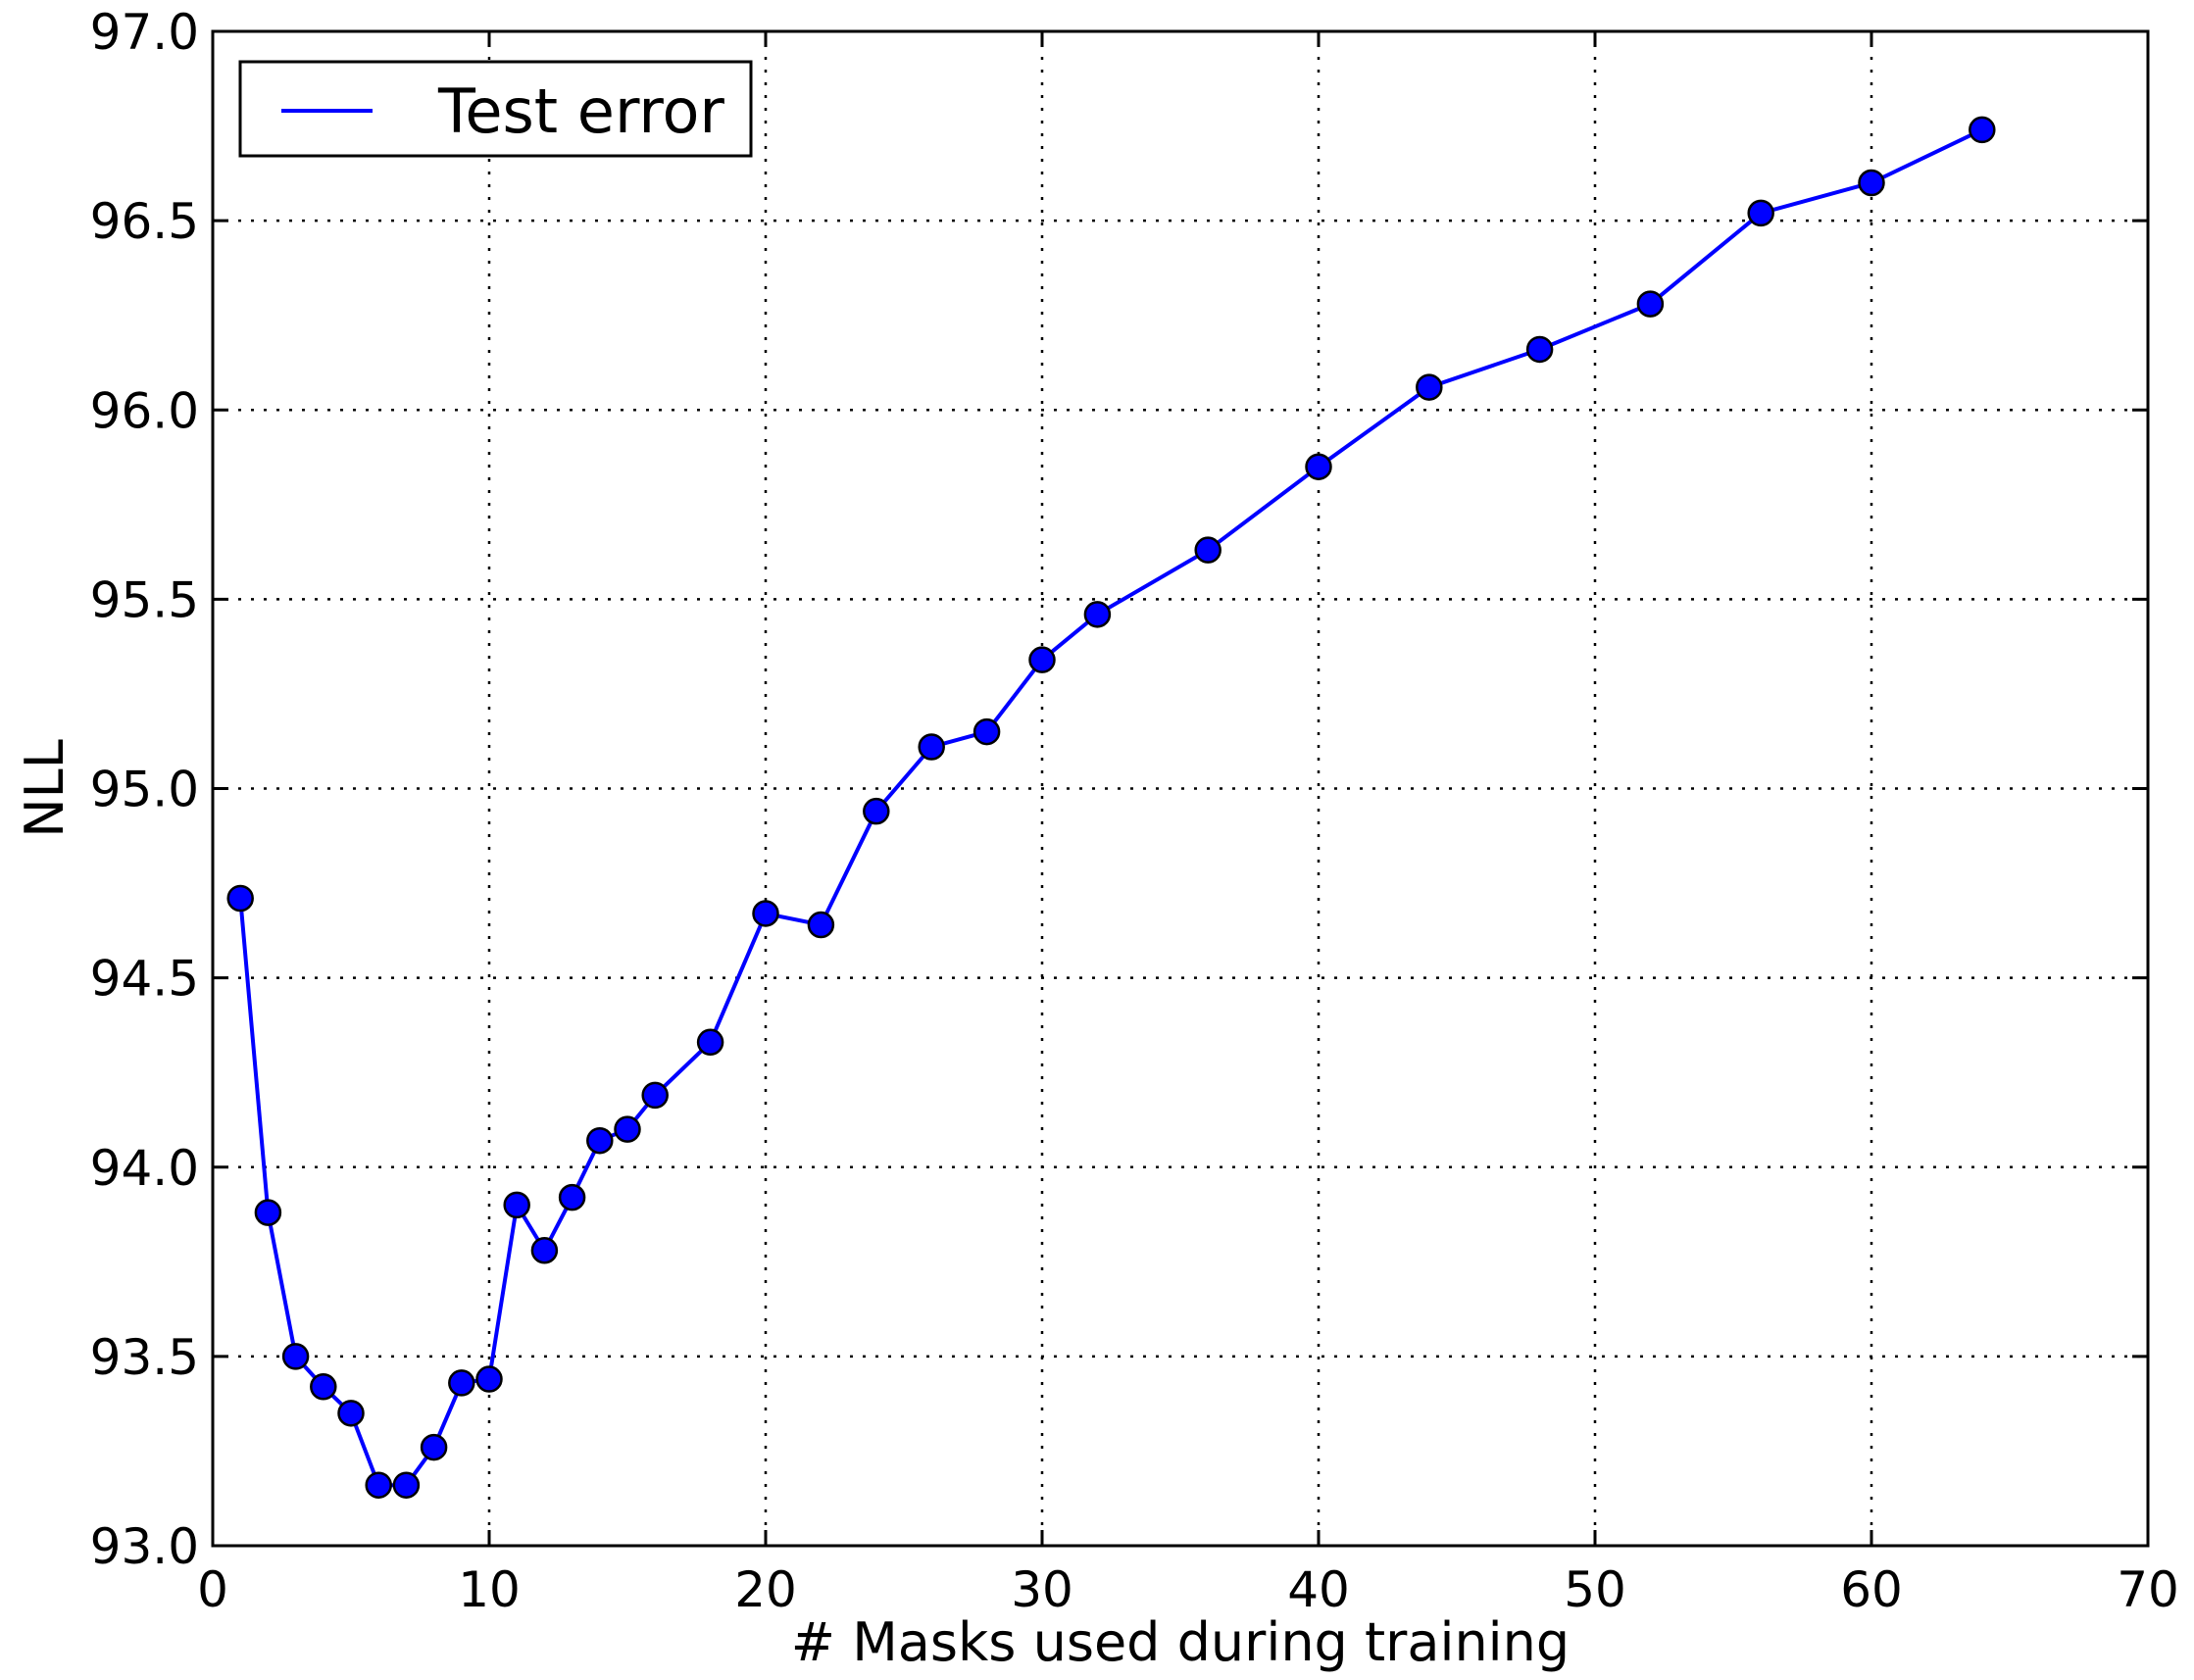  What do you see at coordinates (144, 221) in the screenshot?
I see `y-tick-label: 96.5` at bounding box center [144, 221].